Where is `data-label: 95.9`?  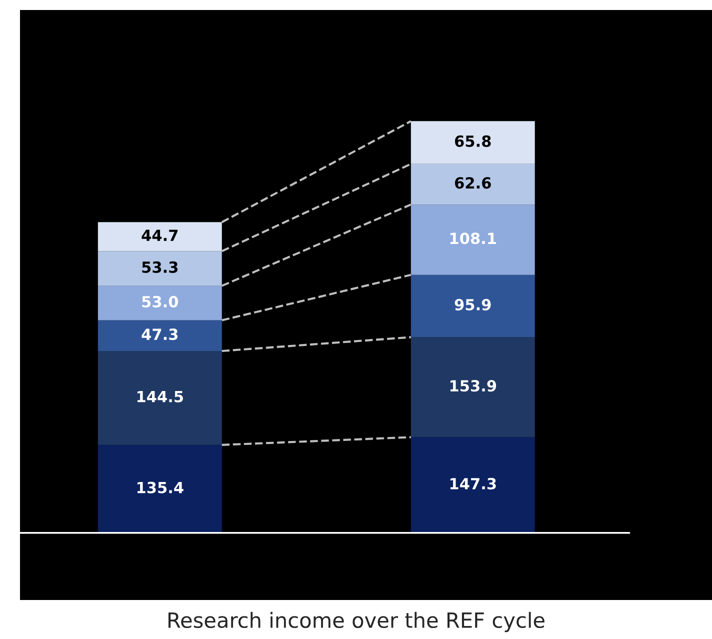 data-label: 95.9 is located at coordinates (472, 304).